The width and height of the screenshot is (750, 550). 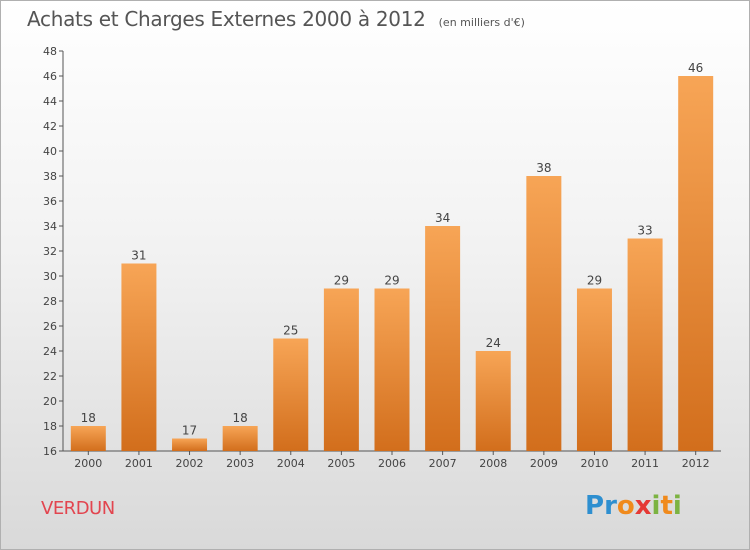 I want to click on y-tick-label: 44, so click(x=50, y=101).